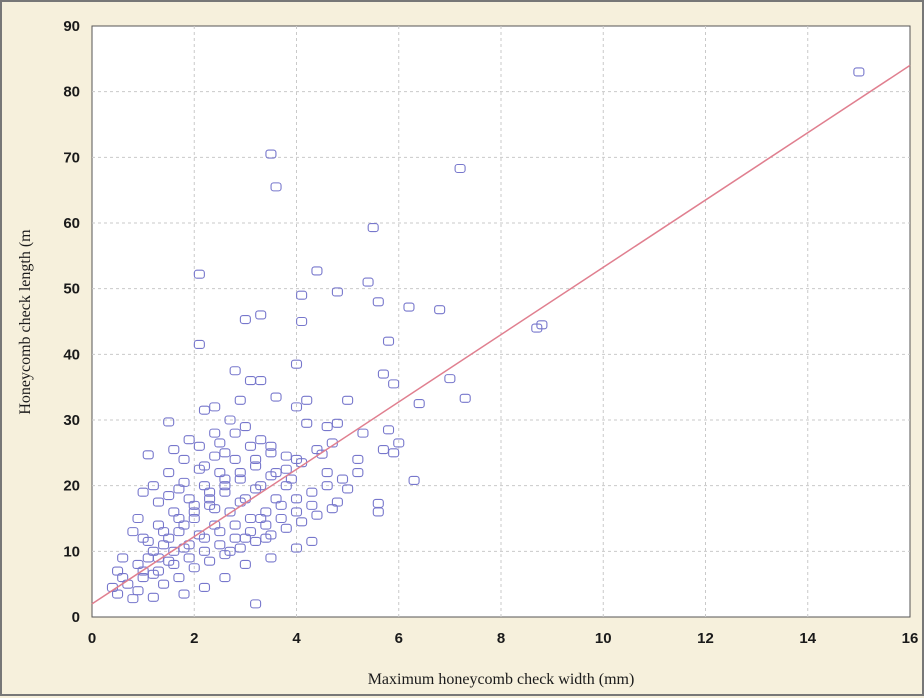  What do you see at coordinates (25, 322) in the screenshot?
I see `y-axis-label: Honeycomb check length (m` at bounding box center [25, 322].